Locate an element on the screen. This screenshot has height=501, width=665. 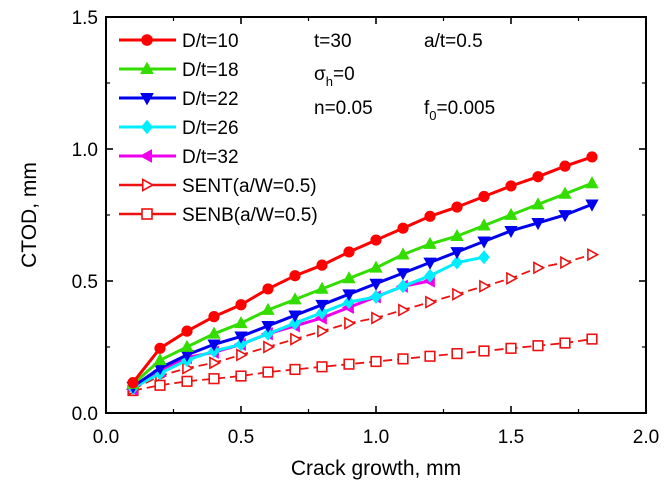
legend-label: D/t=22 is located at coordinates (210, 99).